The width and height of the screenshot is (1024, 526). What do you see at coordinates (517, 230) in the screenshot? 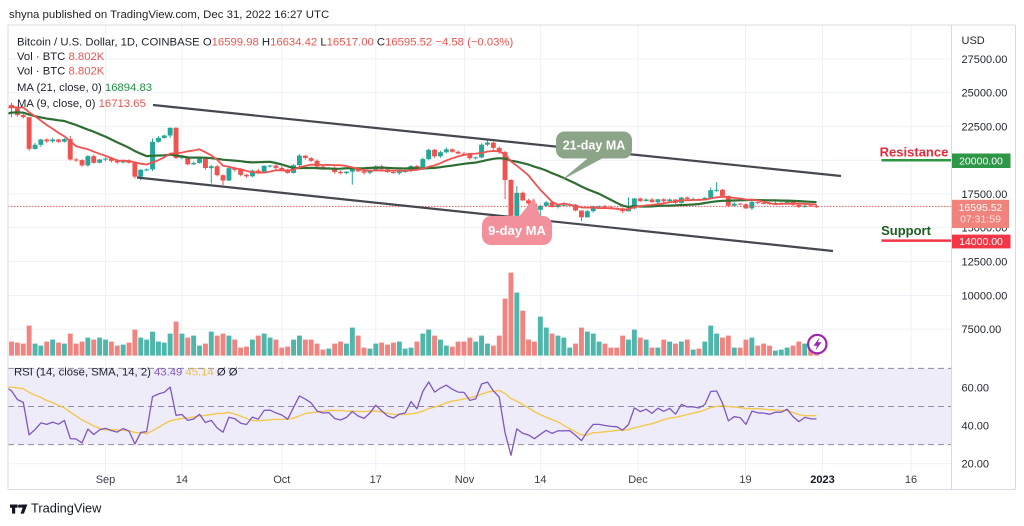
I see `svg-text: 9-day MA` at bounding box center [517, 230].